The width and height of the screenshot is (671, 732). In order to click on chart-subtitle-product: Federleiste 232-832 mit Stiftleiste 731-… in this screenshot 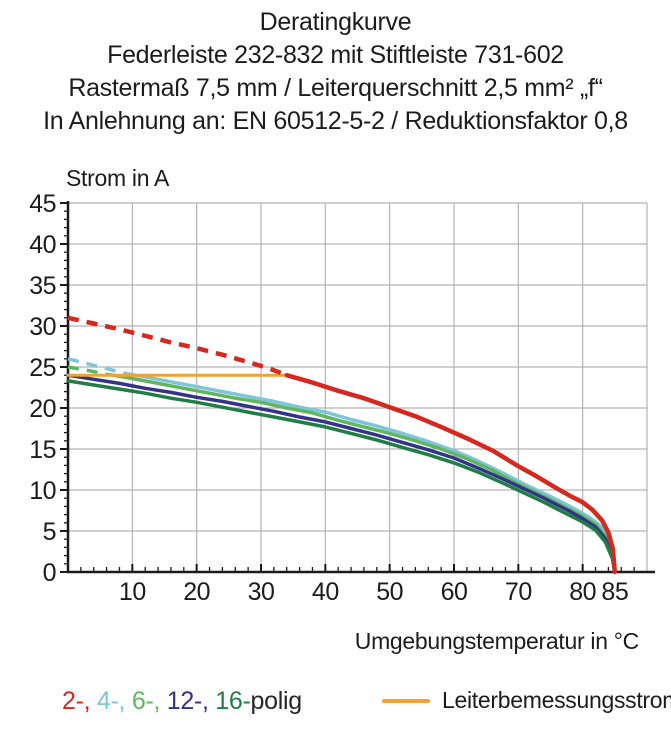, I will do `click(335, 55)`.